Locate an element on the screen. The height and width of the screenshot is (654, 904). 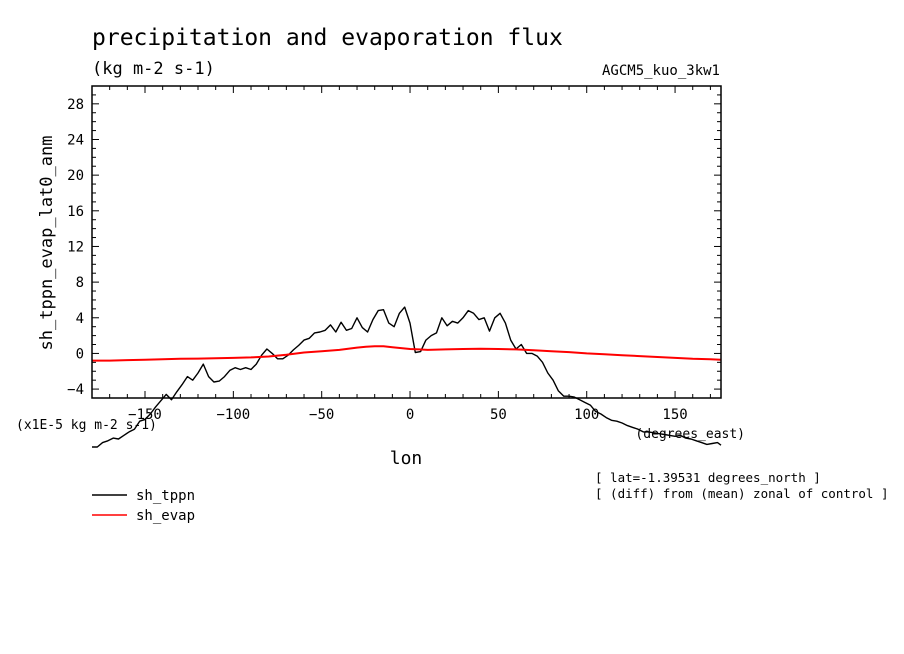
x-tick-label: −150 is located at coordinates (145, 415).